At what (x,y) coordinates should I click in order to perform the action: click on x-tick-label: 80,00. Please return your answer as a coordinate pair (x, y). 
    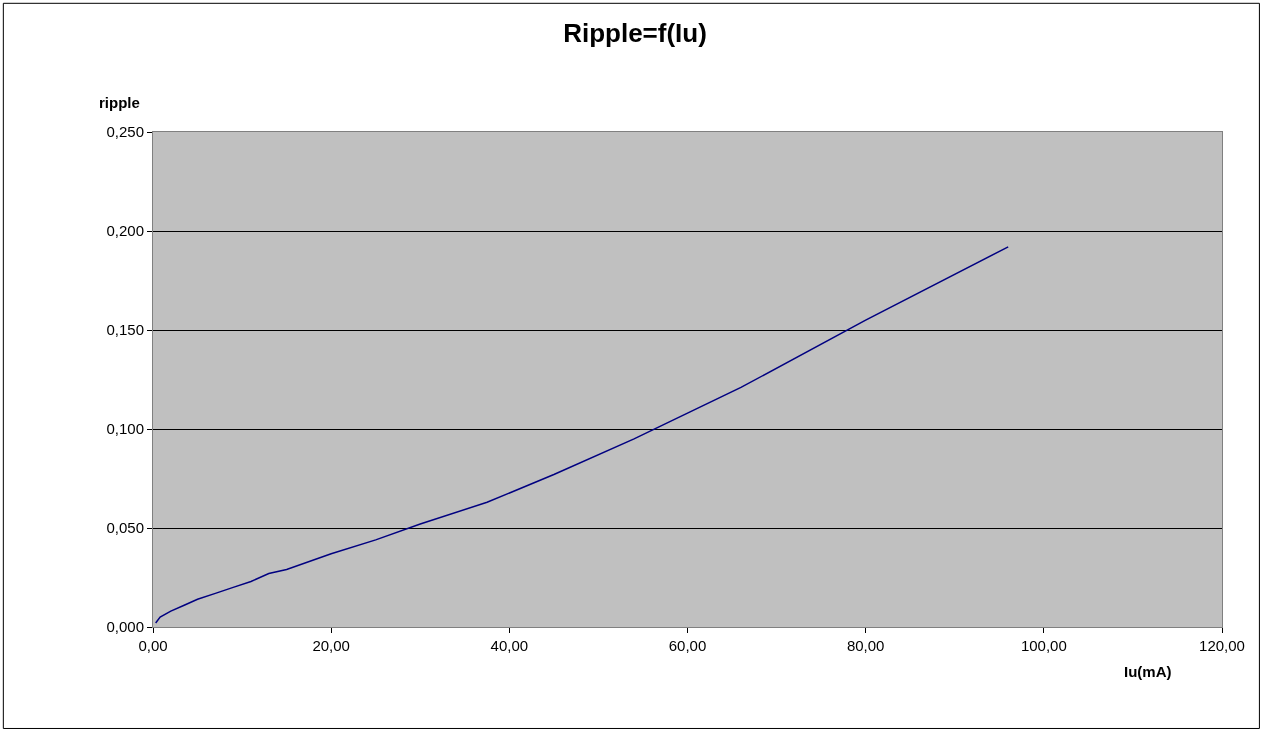
    Looking at the image, I should click on (865, 645).